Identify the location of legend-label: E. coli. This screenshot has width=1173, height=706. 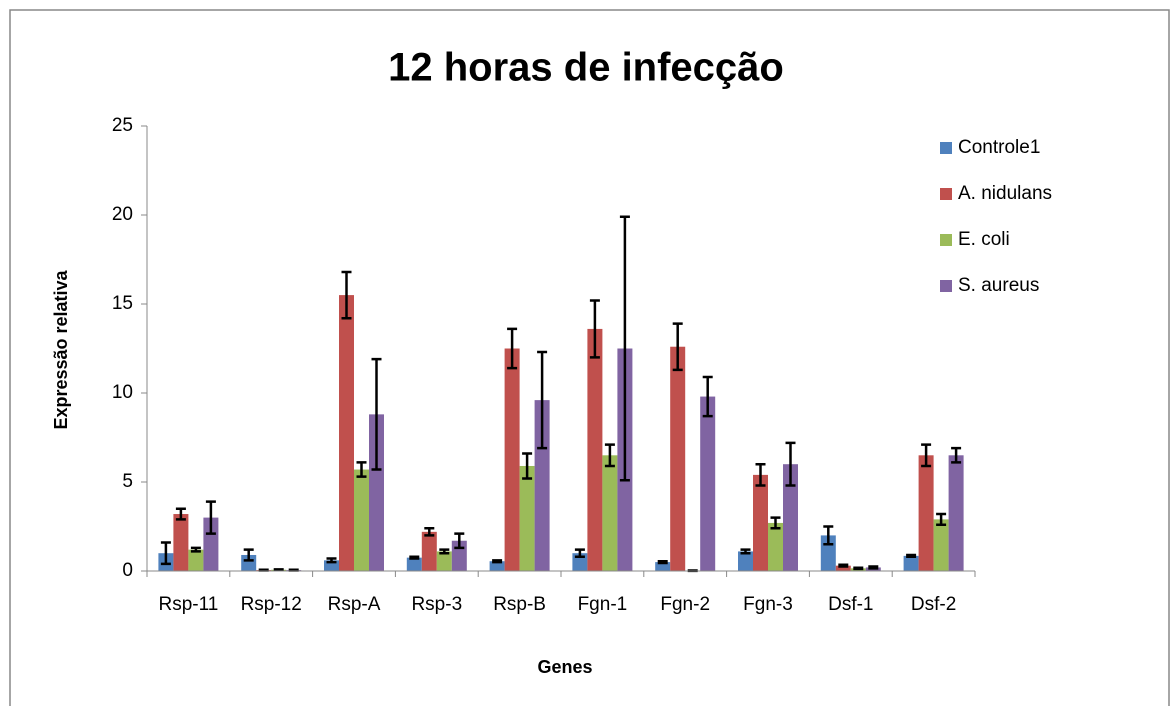
(984, 239).